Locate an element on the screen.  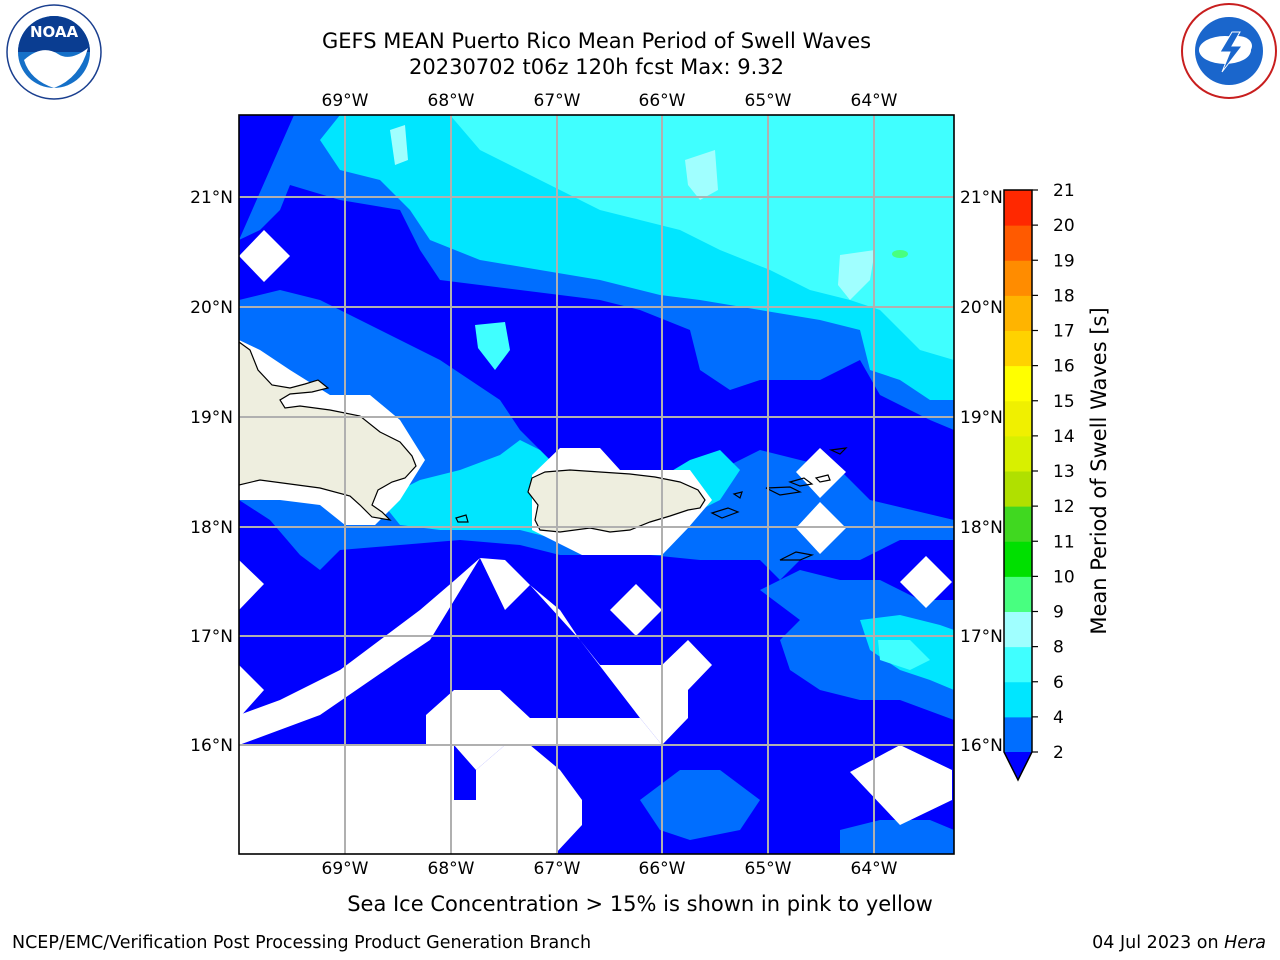
lat-label-left-4: 17°N is located at coordinates (211, 637).